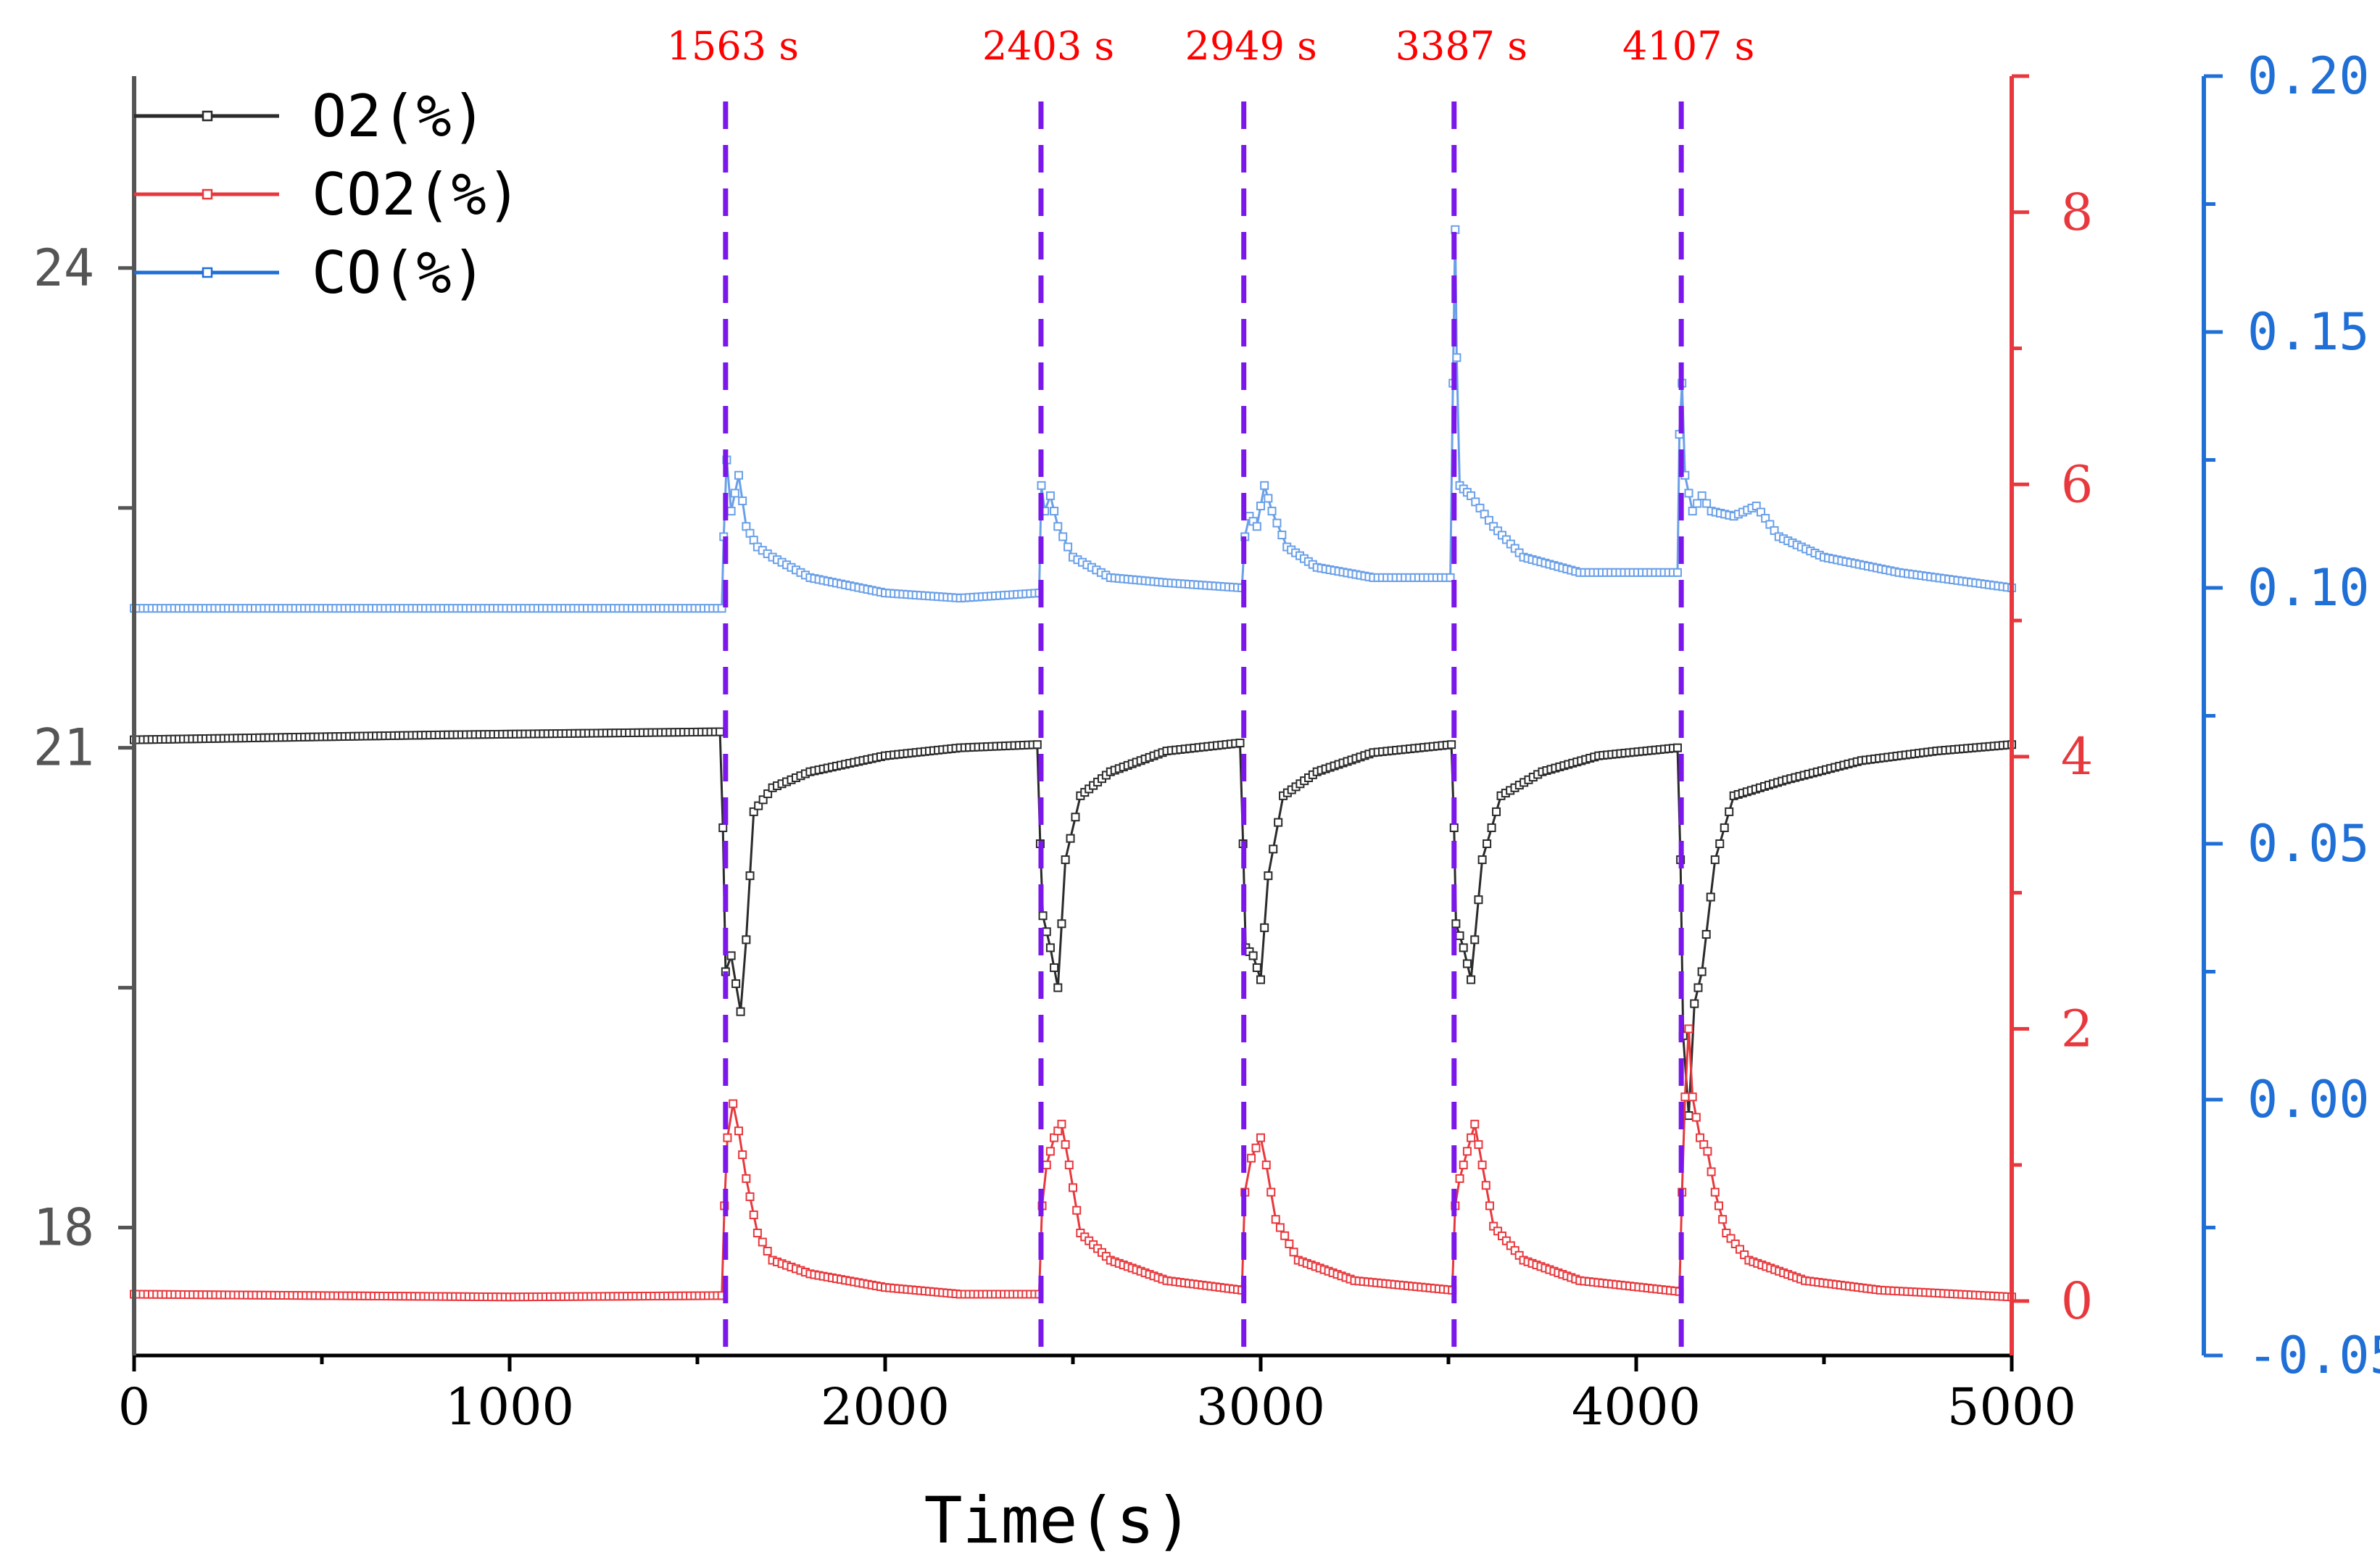  Describe the element at coordinates (1048, 46) in the screenshot. I see `event-label: 2403 s` at that location.